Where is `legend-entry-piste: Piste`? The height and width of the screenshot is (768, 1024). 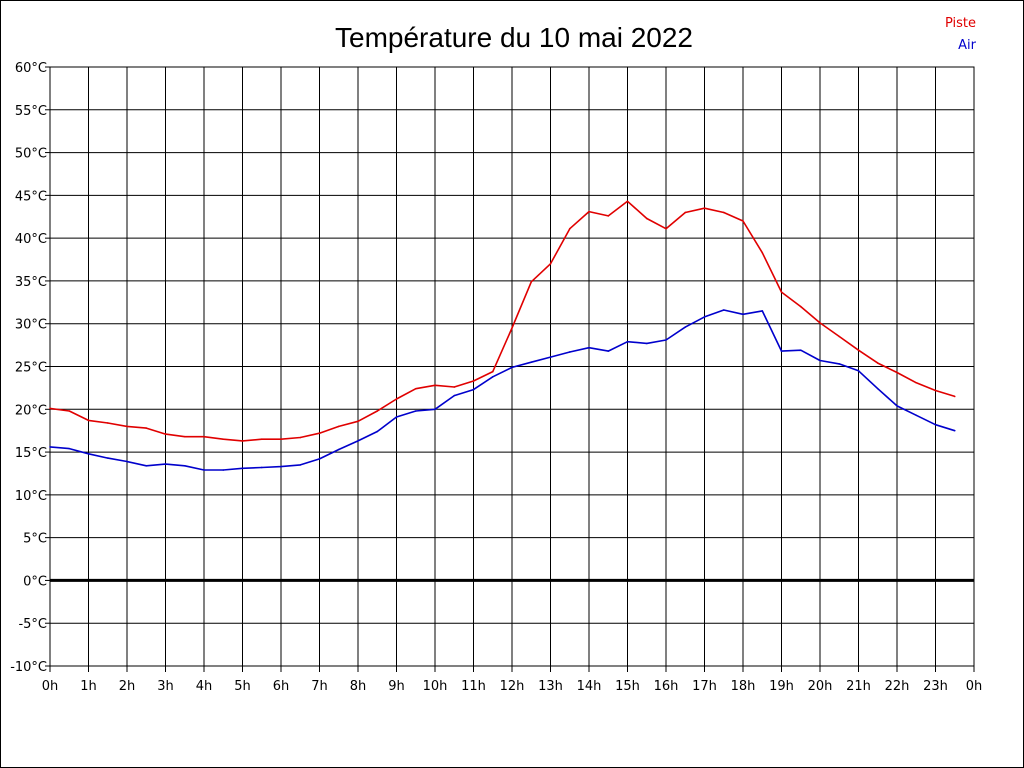
legend-entry-piste: Piste is located at coordinates (960, 23).